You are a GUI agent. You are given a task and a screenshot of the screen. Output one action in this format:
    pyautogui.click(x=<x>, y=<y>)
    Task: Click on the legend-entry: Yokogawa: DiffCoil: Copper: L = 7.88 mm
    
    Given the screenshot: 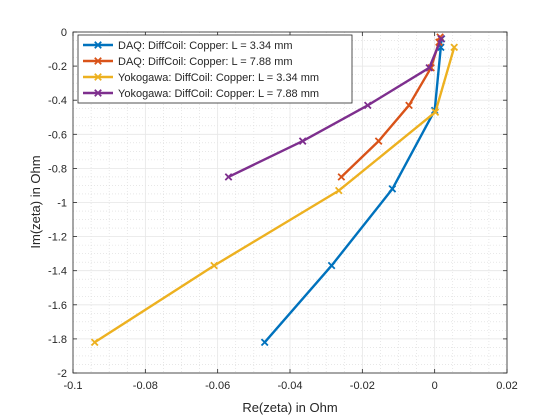 What is the action you would take?
    pyautogui.click(x=201, y=94)
    